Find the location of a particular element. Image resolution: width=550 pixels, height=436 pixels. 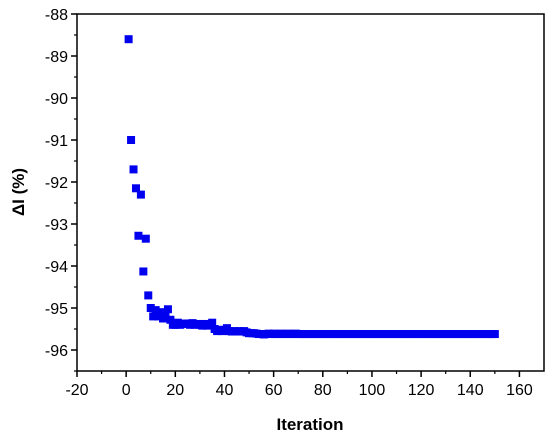

x-tick-label: 20 is located at coordinates (175, 390).